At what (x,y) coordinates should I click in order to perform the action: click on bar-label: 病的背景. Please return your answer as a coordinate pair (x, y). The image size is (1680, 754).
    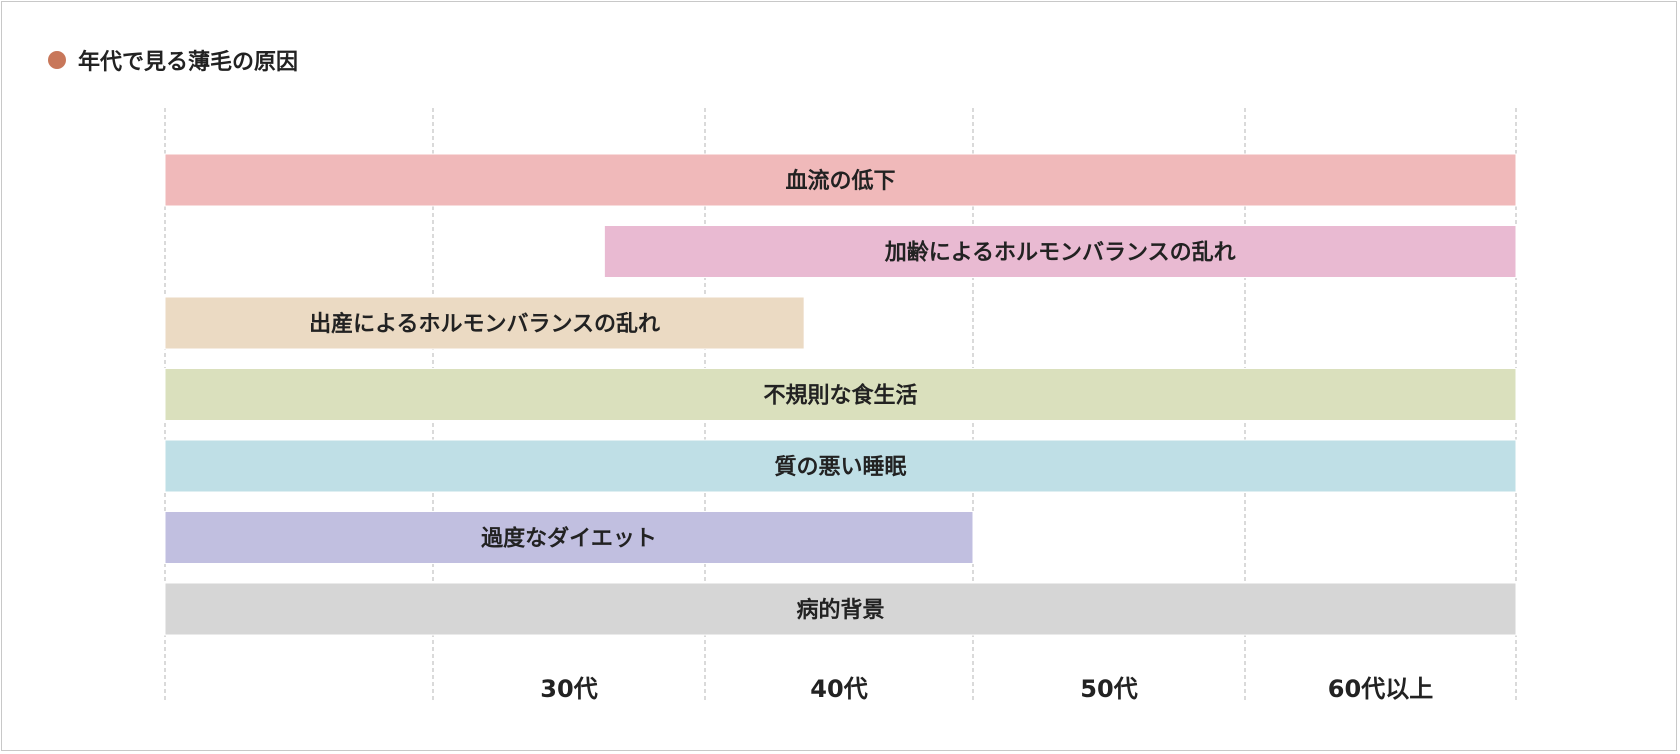
    Looking at the image, I should click on (840, 610).